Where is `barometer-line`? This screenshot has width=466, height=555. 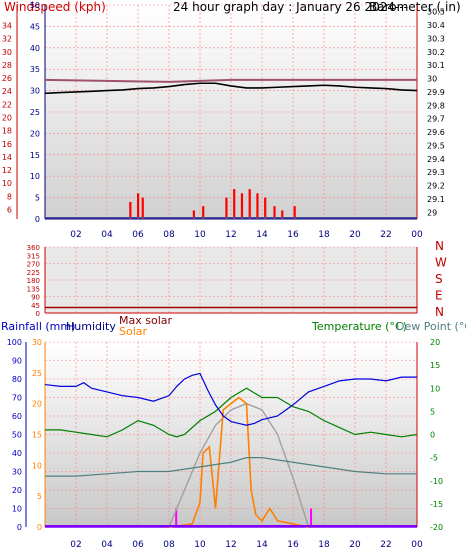 barometer-line is located at coordinates (231, 88).